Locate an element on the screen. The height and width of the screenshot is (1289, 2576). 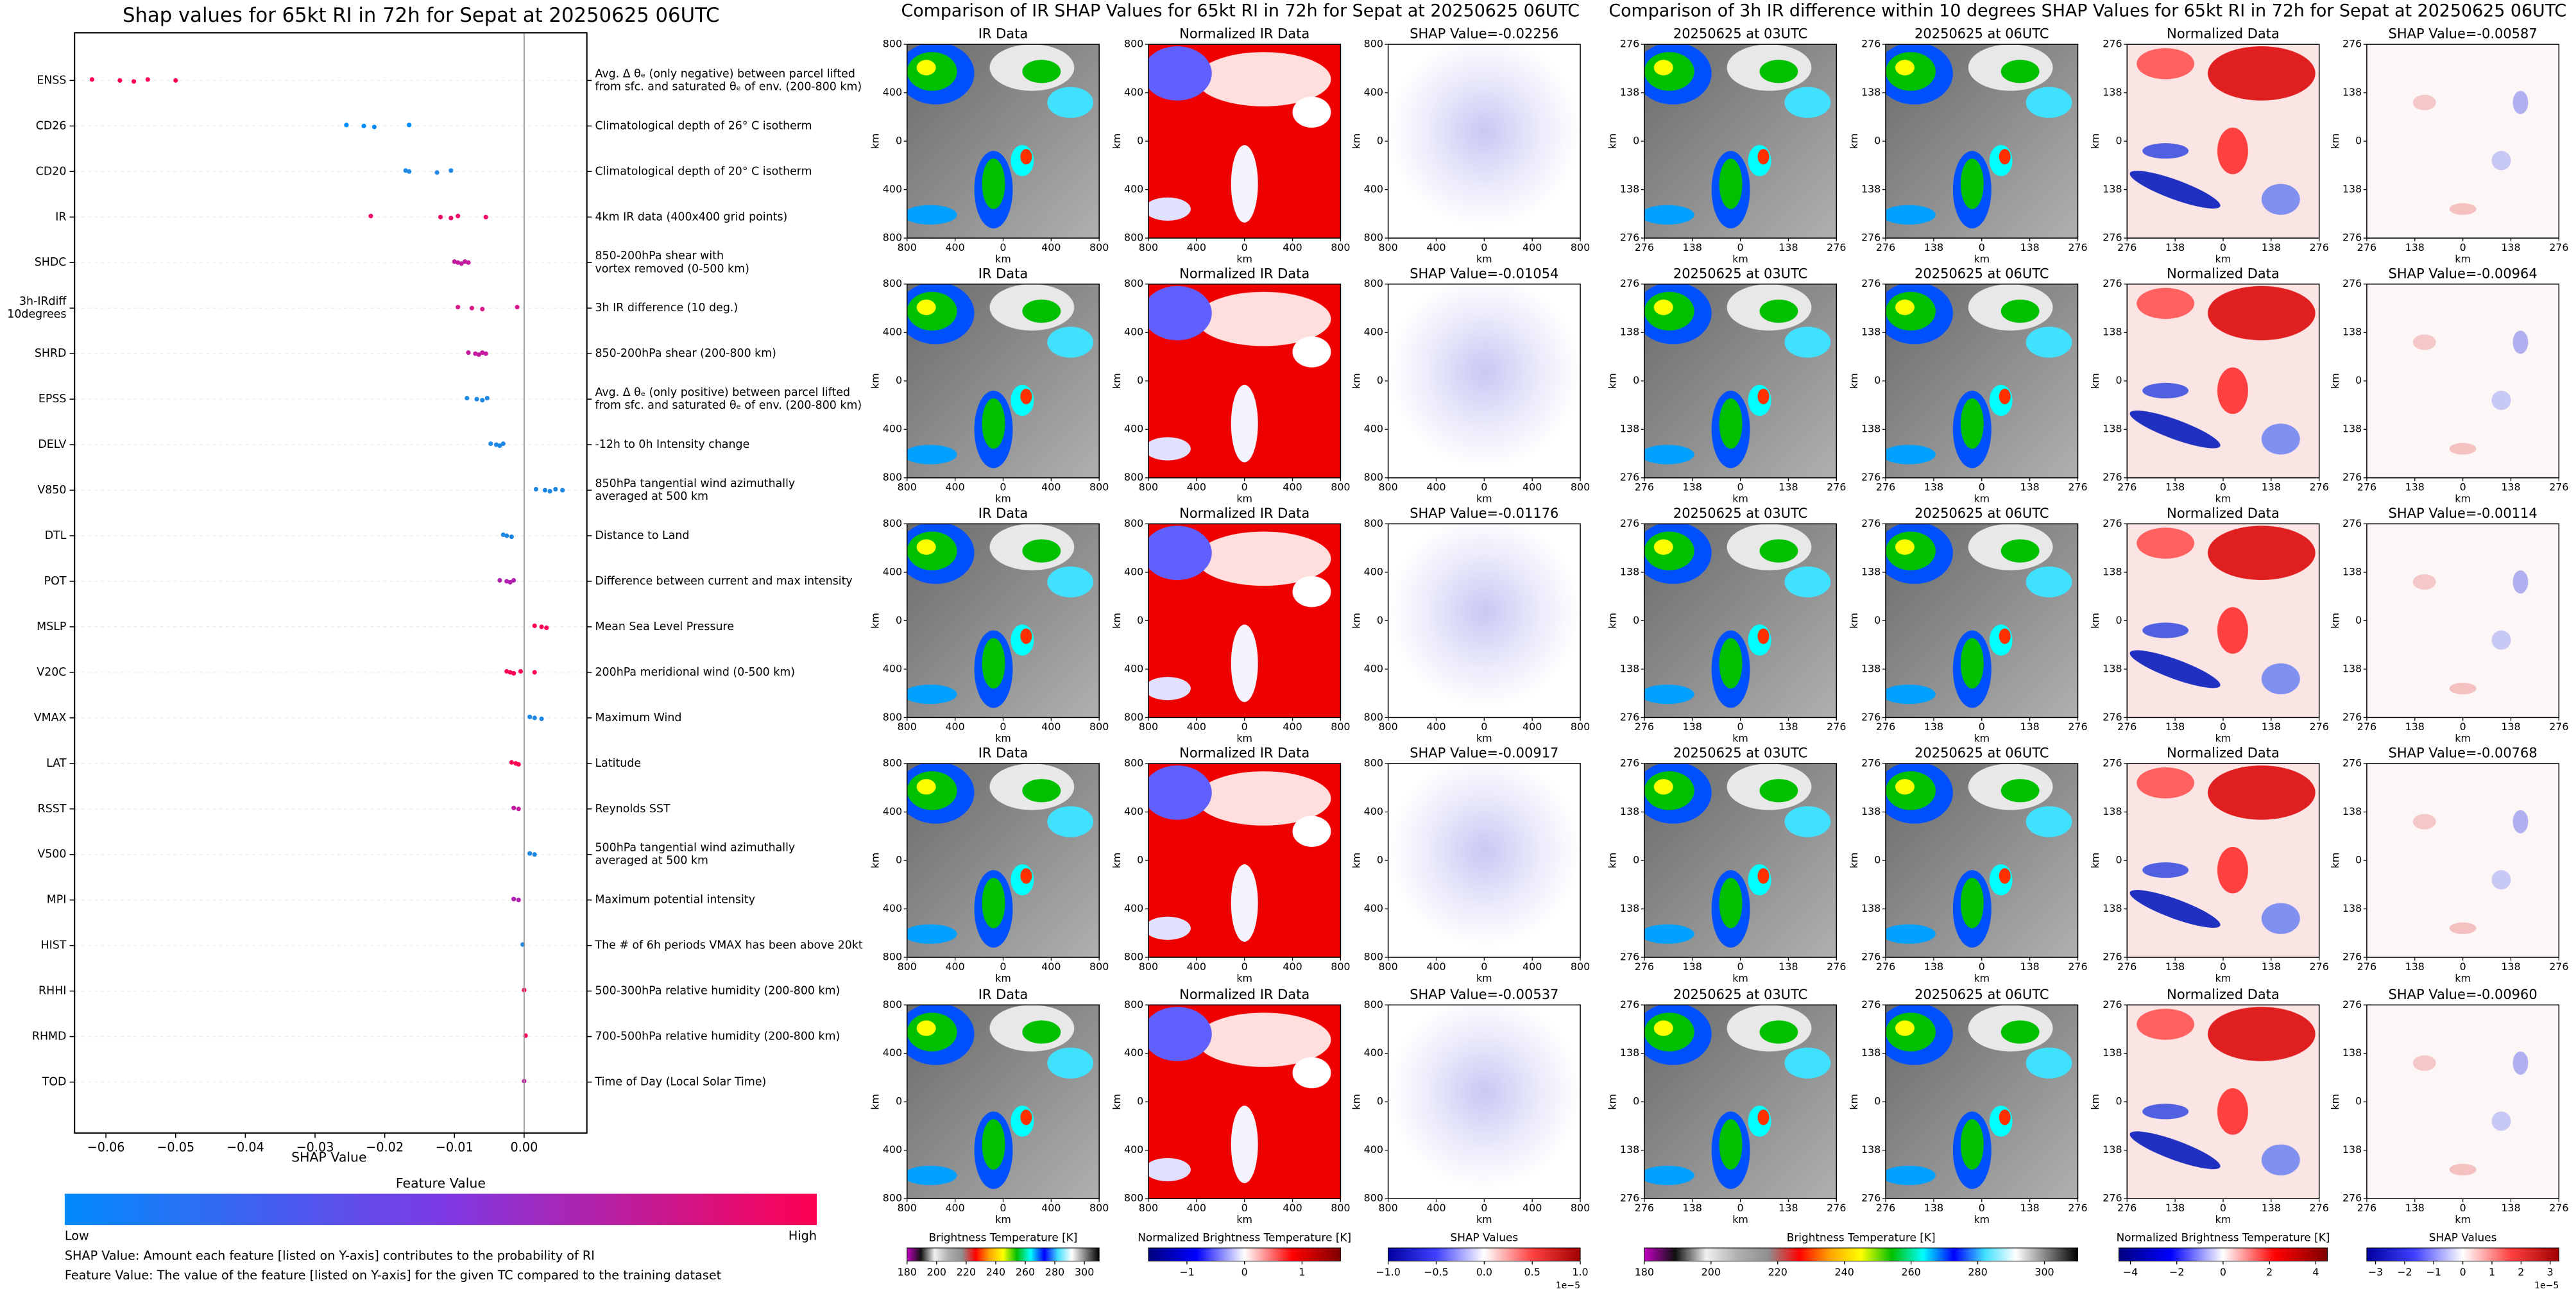
colorbar-tick-label: 2 is located at coordinates (2521, 1272).